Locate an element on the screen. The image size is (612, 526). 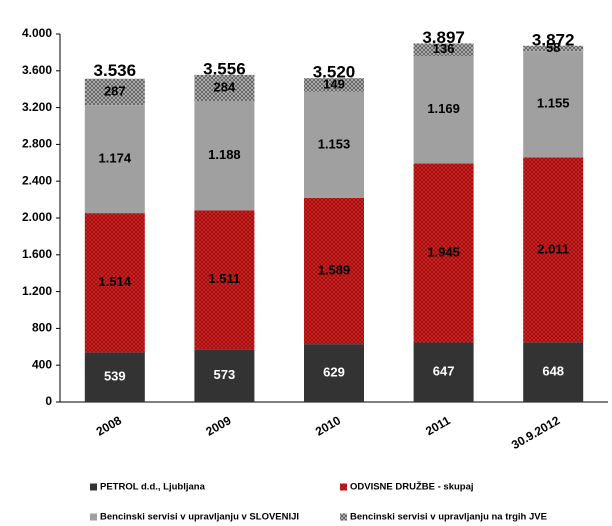
x-tick-label: 2008 is located at coordinates (109, 426).